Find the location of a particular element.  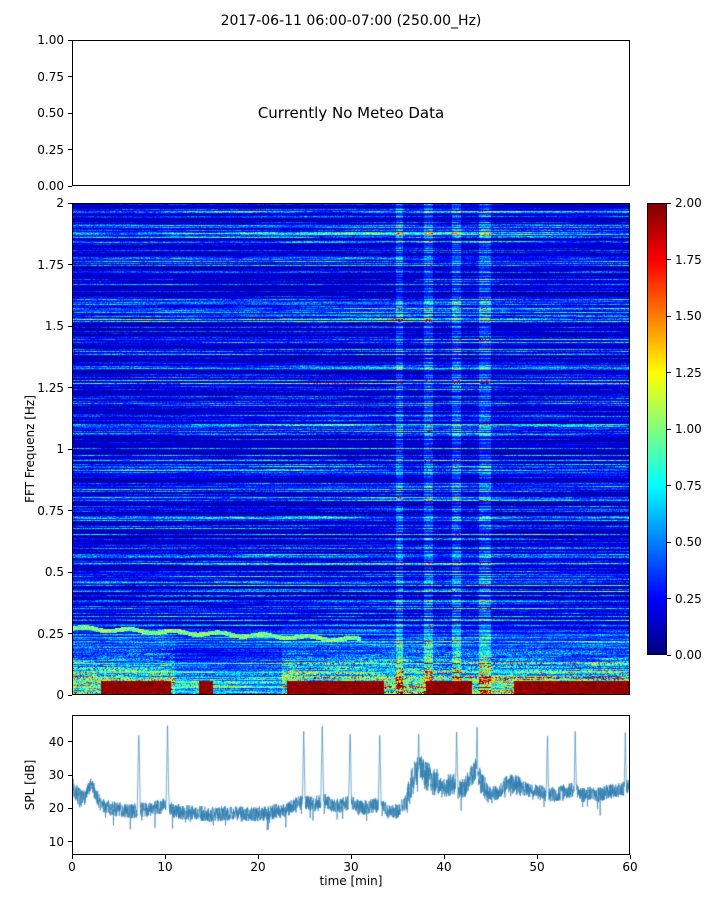

y-tick-label: 1.75 is located at coordinates (50, 264).